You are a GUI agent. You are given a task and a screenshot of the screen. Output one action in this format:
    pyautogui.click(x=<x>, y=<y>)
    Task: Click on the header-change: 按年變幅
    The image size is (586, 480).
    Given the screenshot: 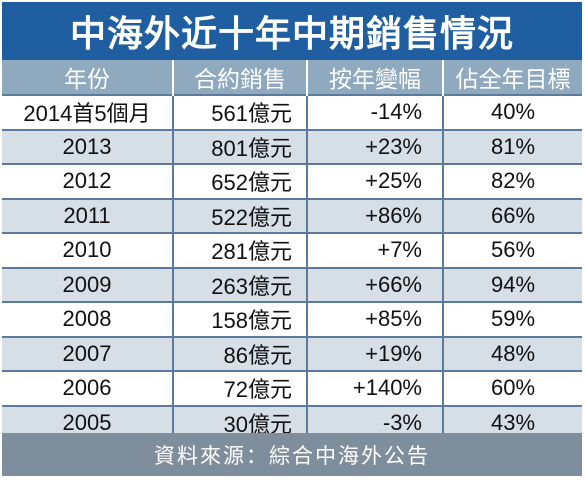 What is the action you would take?
    pyautogui.click(x=375, y=77)
    